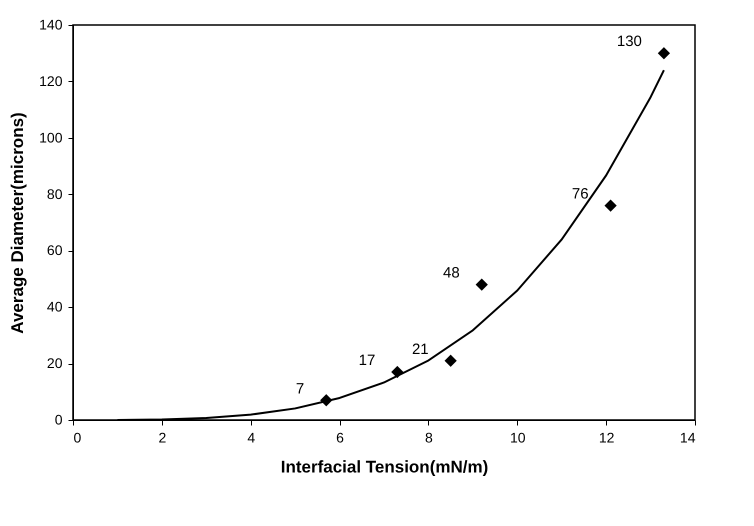 The image size is (754, 526). What do you see at coordinates (162, 438) in the screenshot?
I see `x-tick-label: 2` at bounding box center [162, 438].